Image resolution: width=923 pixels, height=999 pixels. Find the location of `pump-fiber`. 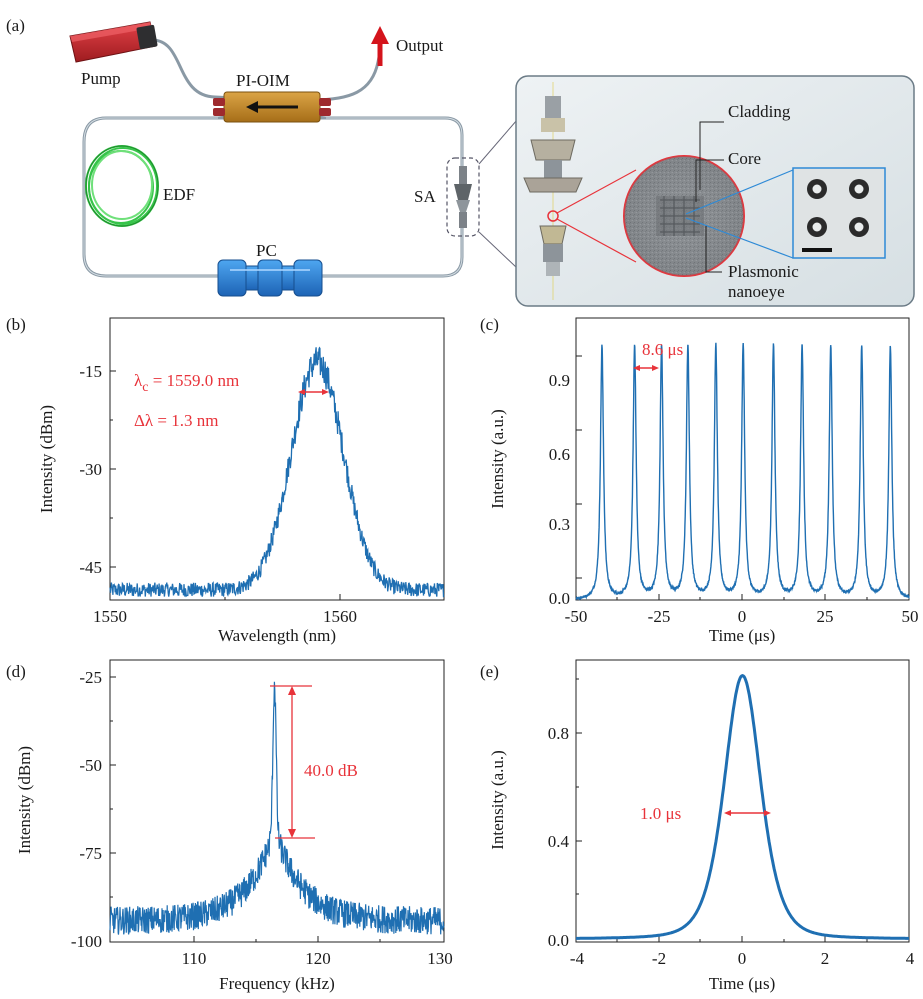

pump-fiber is located at coordinates (193, 69).